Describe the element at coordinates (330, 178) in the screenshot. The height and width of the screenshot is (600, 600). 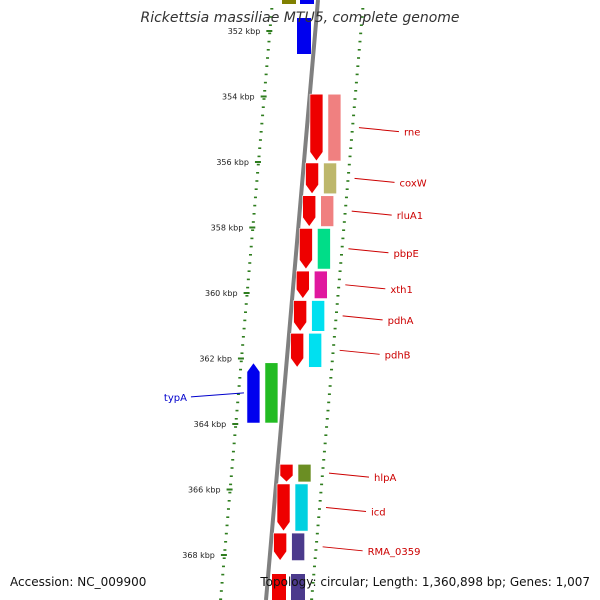
I see `gene-cog-coxw` at that location.